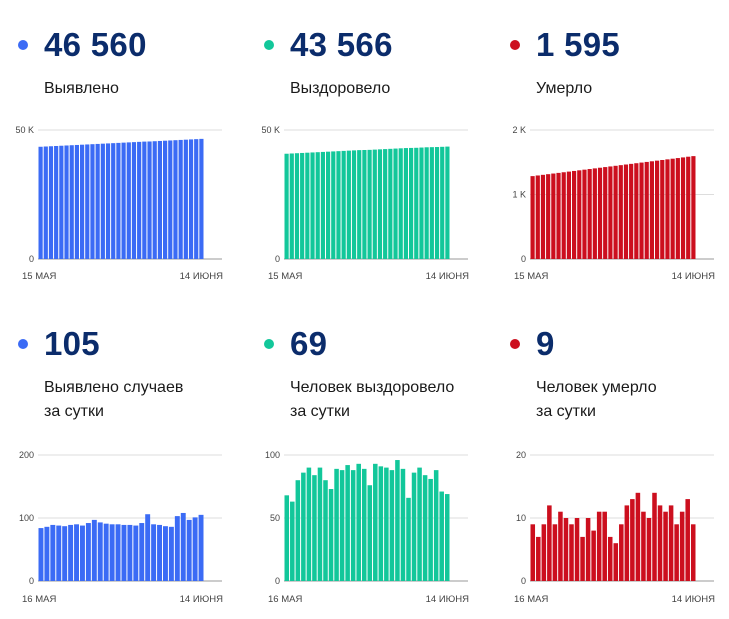 This screenshot has width=729, height=619. I want to click on bar-chart: 0 50 K 15 МАЯ 14 ИЮНЯ, so click(119, 203).